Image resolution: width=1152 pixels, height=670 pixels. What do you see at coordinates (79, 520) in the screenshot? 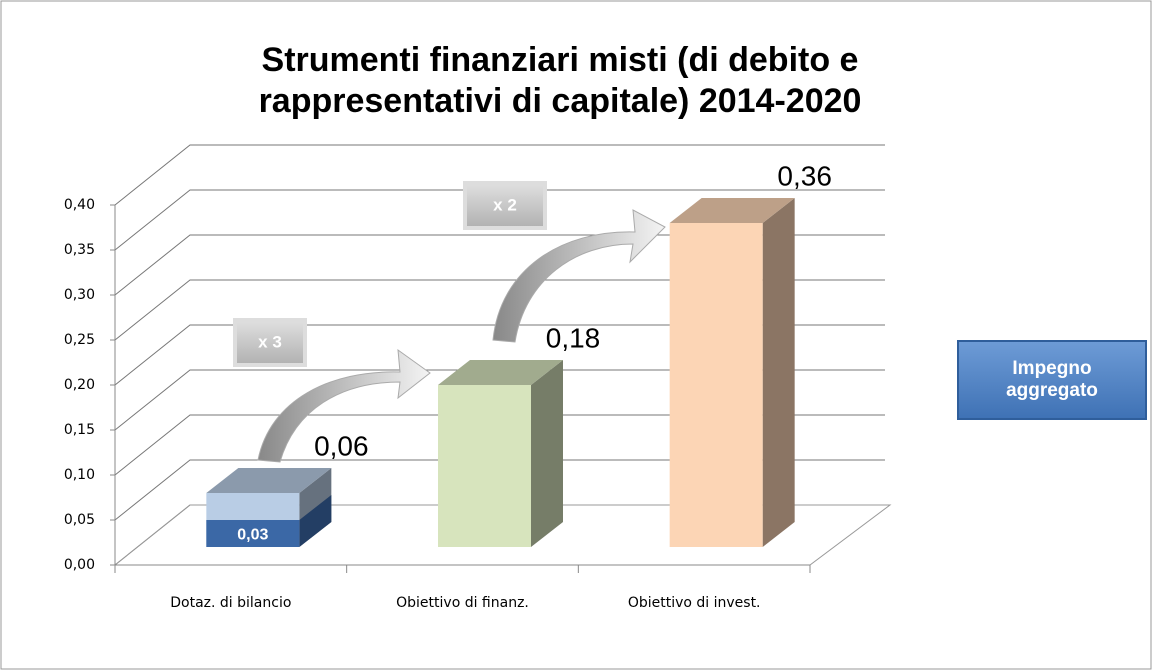
I see `y-tick-label: 0,05` at bounding box center [79, 520].